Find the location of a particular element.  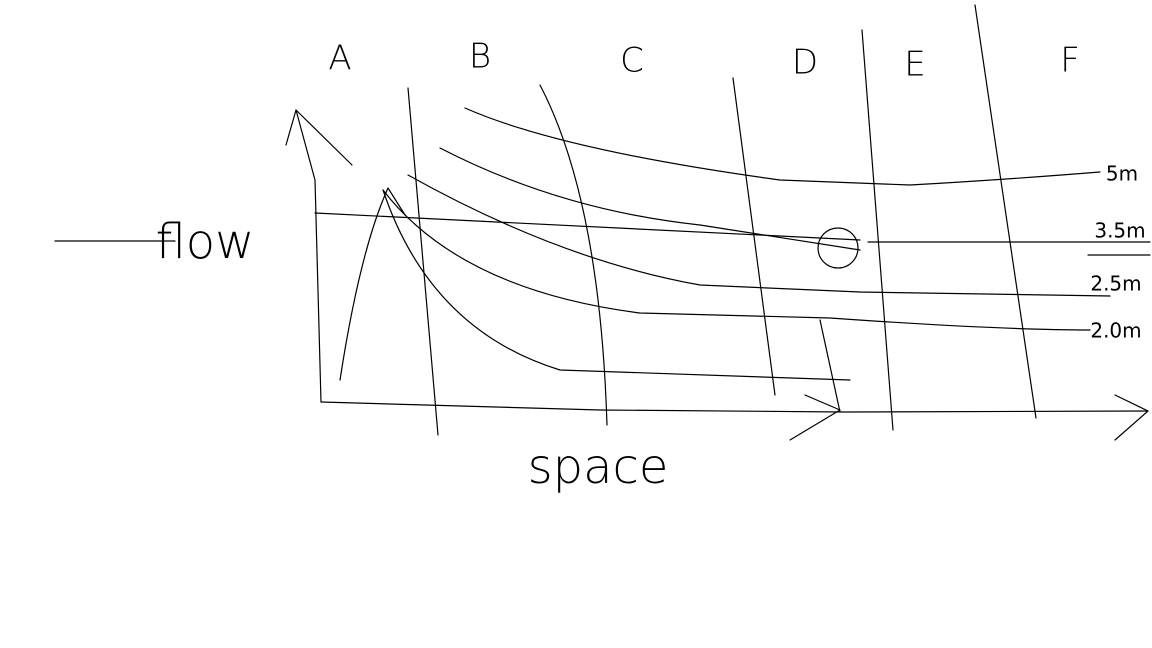

x-axis-label: space is located at coordinates (598, 467).